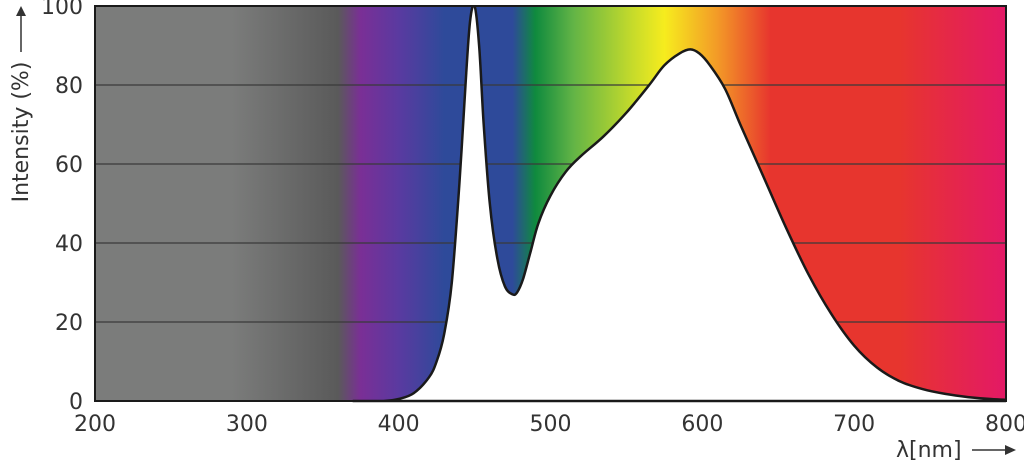  Describe the element at coordinates (702, 424) in the screenshot. I see `x-tick-label: 600` at that location.